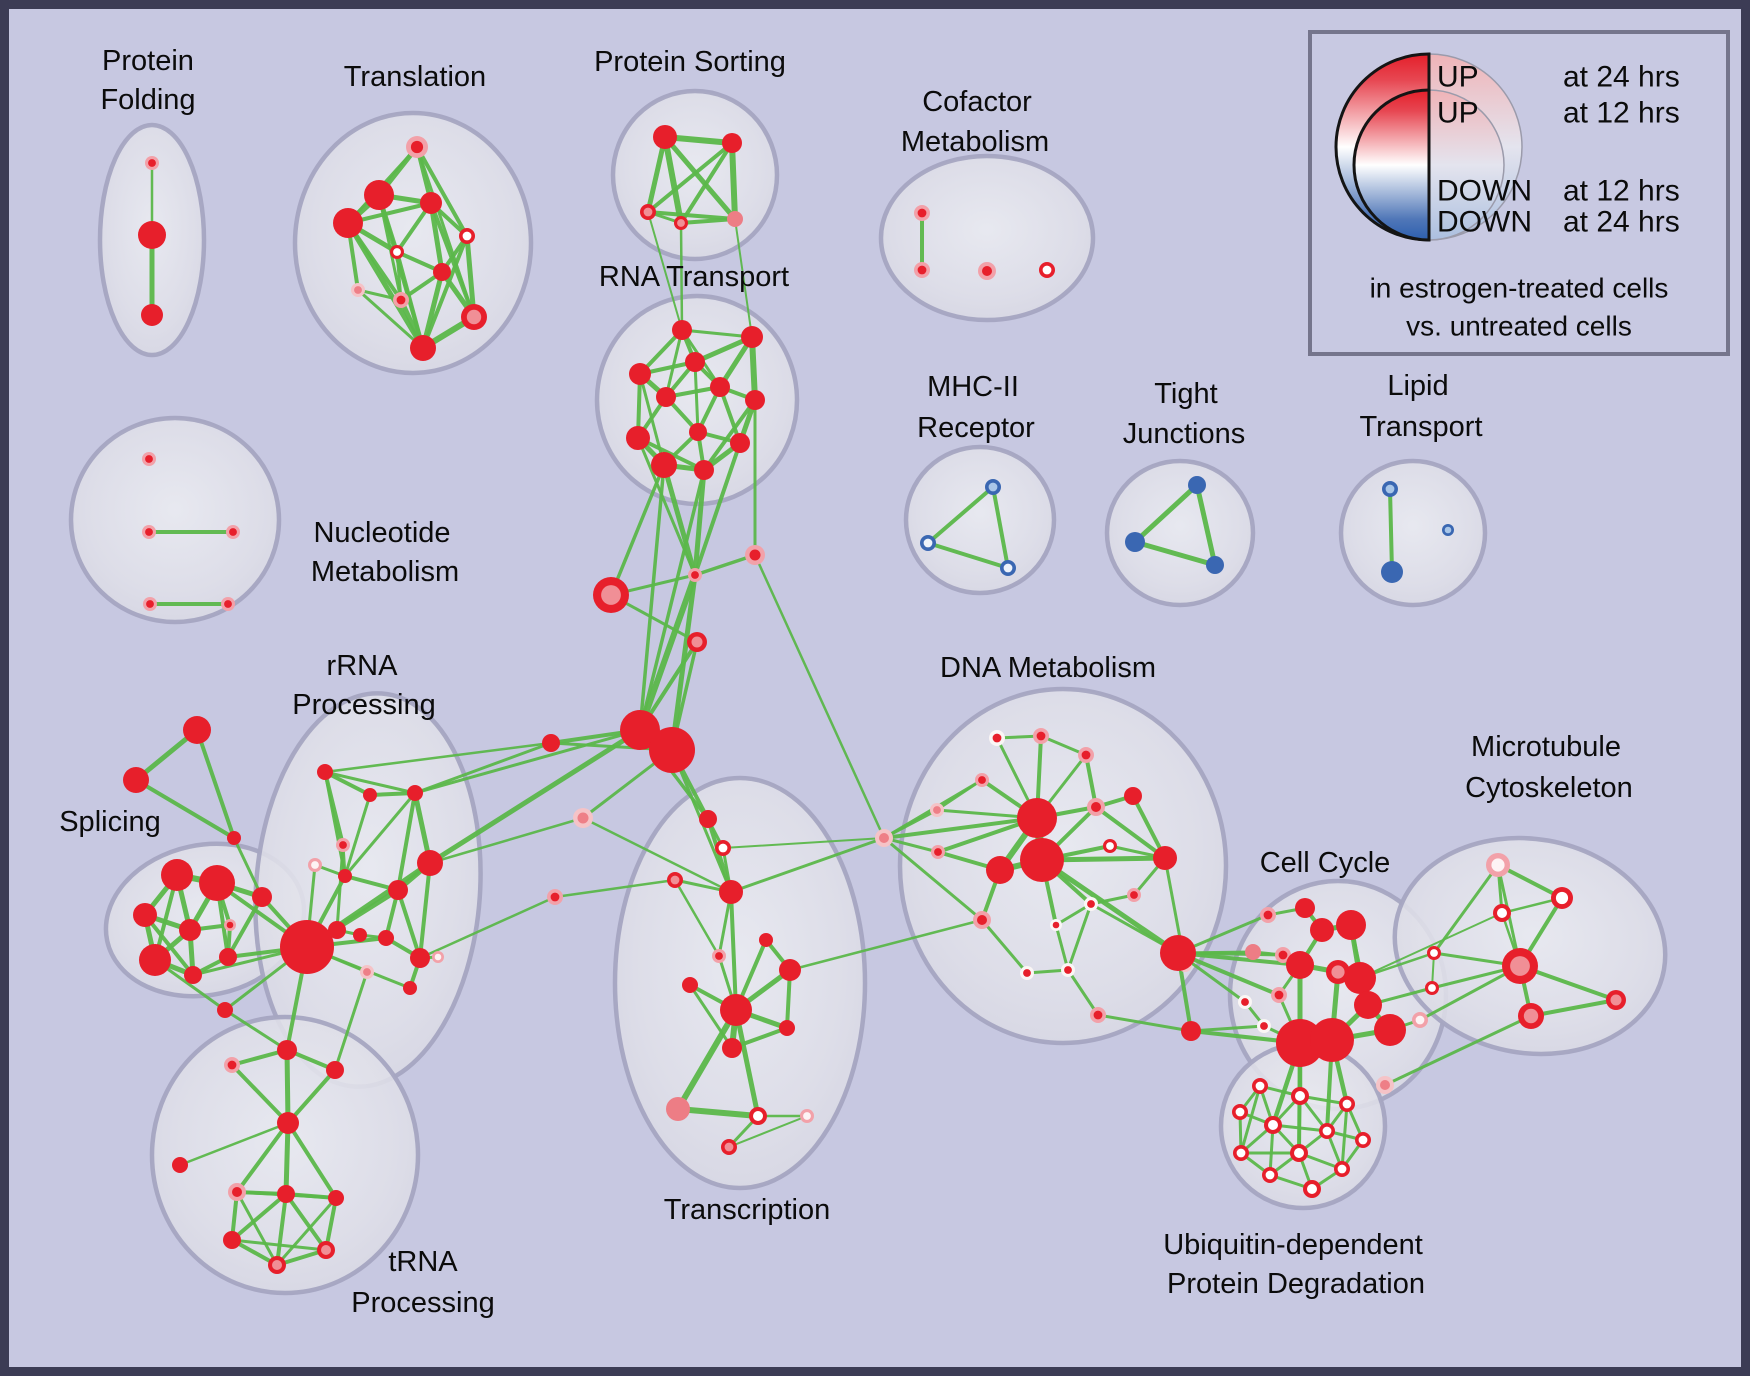 The width and height of the screenshot is (1750, 1376). I want to click on cluster-tight-junctions-bubble, so click(1180, 533).